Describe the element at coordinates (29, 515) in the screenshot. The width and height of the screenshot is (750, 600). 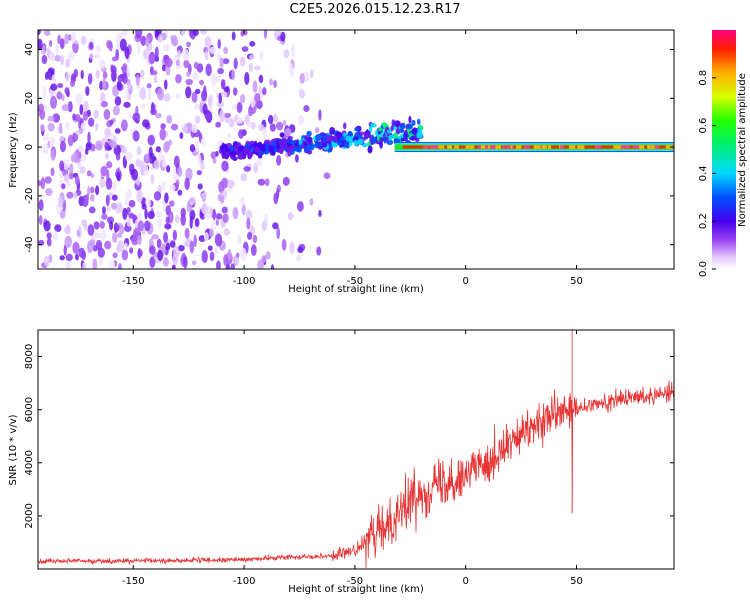
I see `snr-ytick-label: 2000` at that location.